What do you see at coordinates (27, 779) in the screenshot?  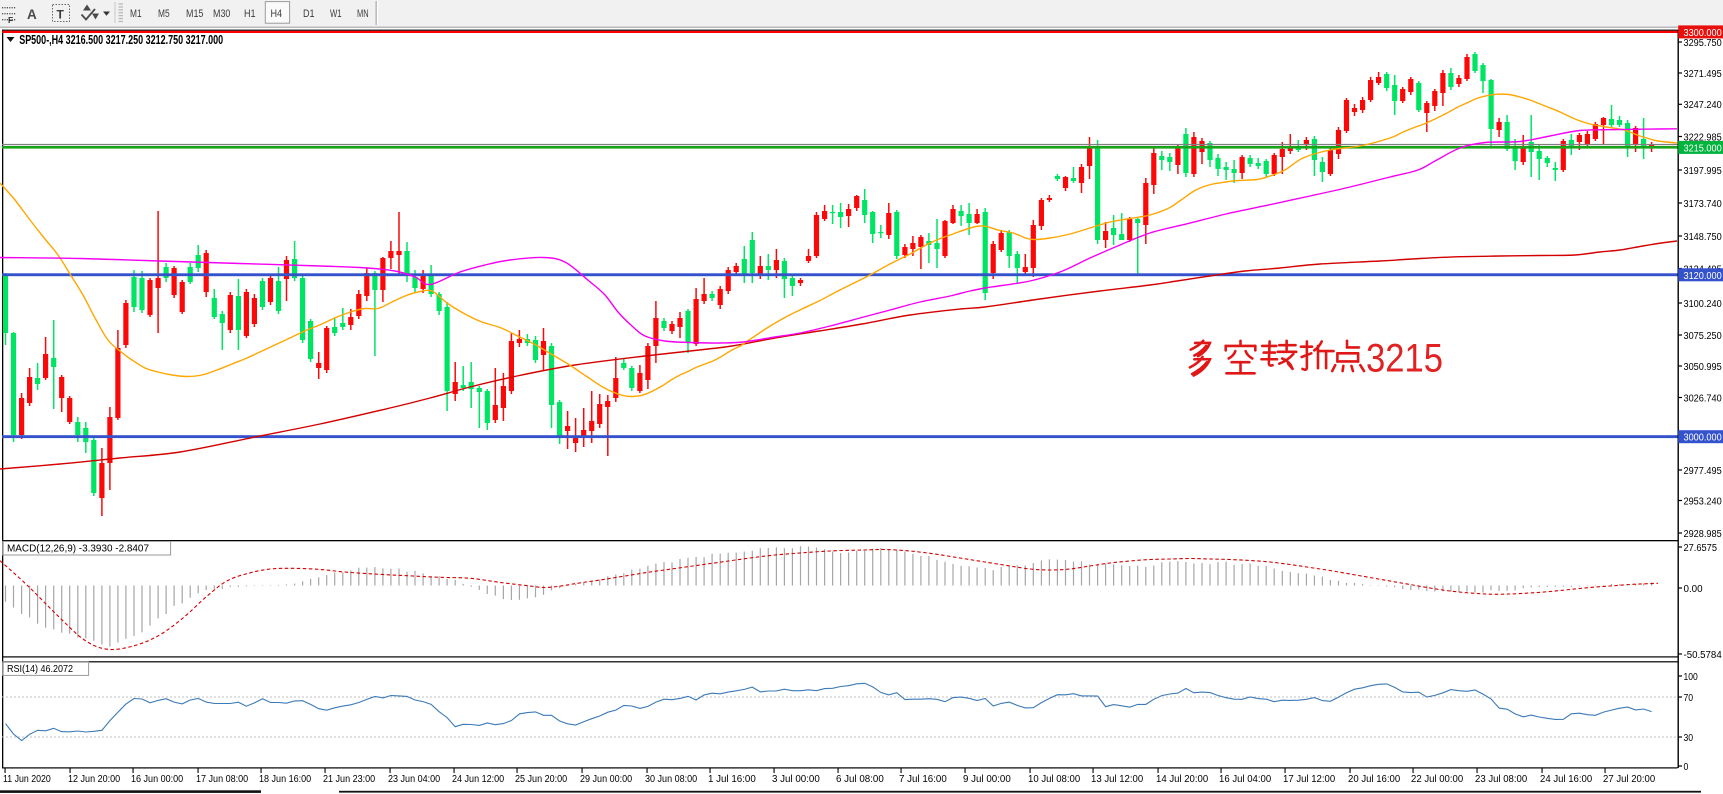 I see `svg-text: 11 Jun 2020` at bounding box center [27, 779].